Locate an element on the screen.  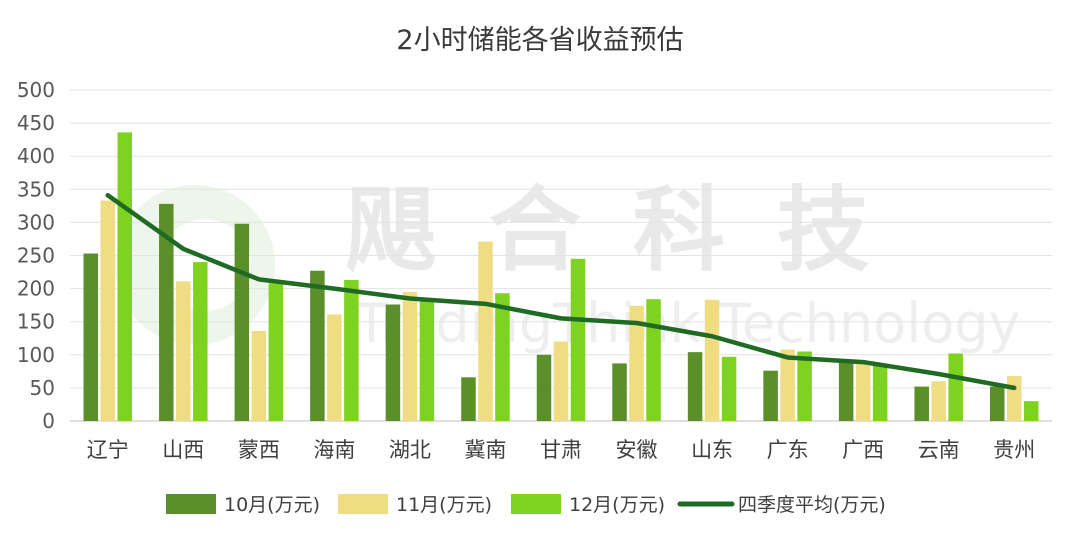
x-axis-labels: 辽宁 山西 蒙西 海南 湖北 冀南 甘肃 安徽 山东 广东 广西 云南 贵州 is located at coordinates (561, 450).